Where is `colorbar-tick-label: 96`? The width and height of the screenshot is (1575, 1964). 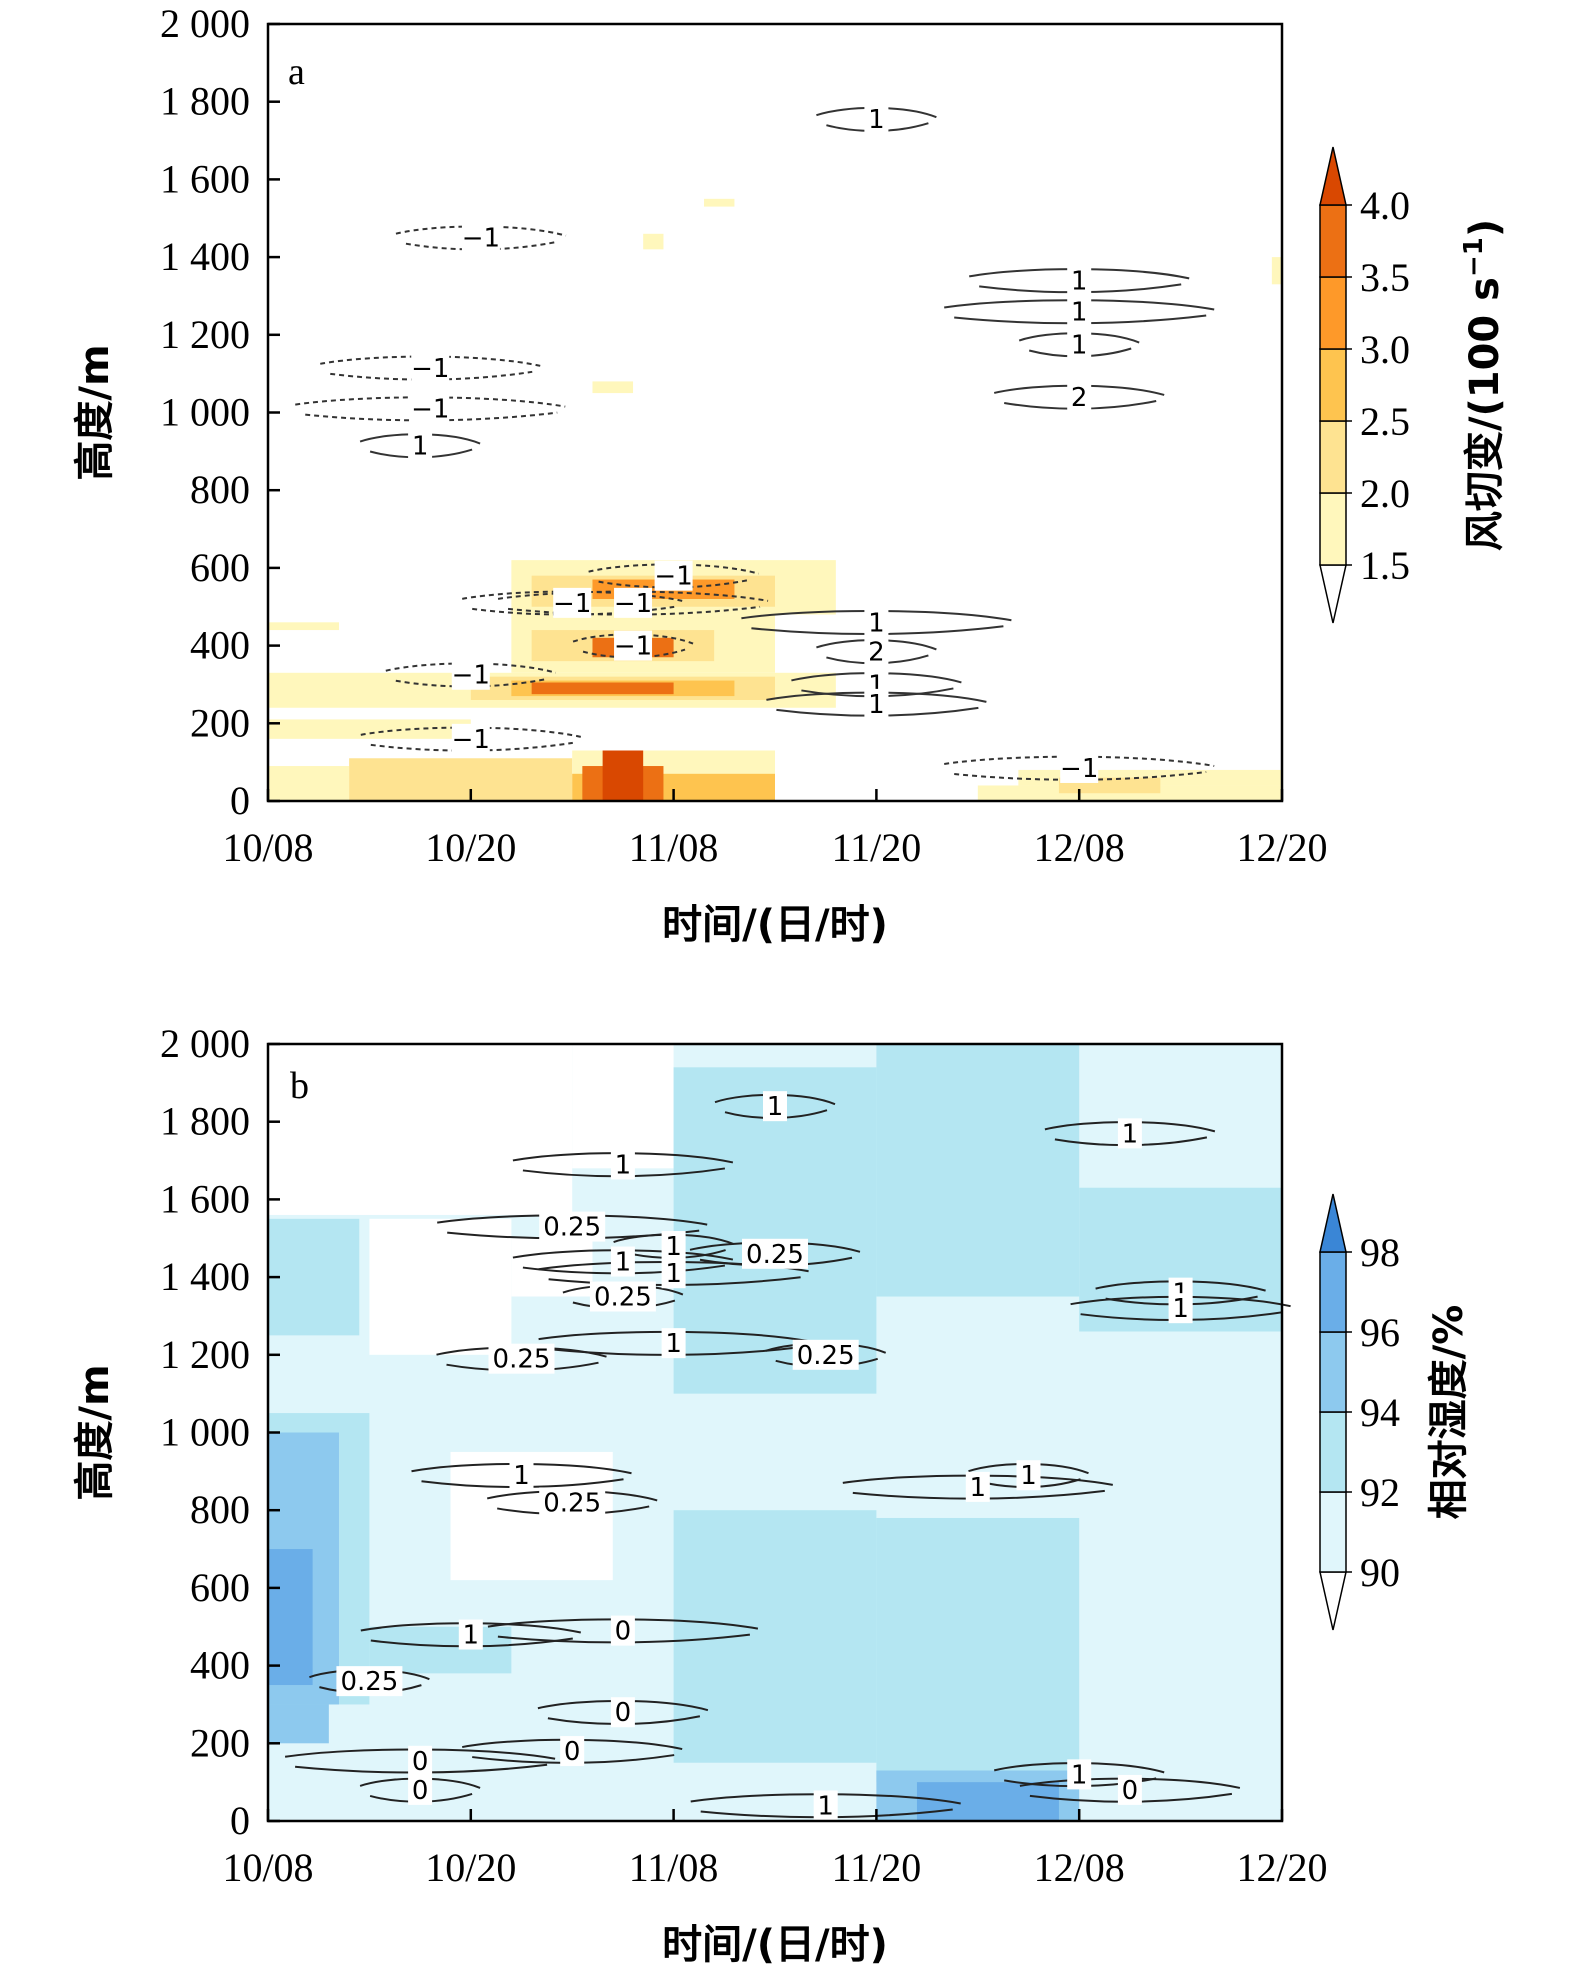
colorbar-tick-label: 96 is located at coordinates (1380, 1332).